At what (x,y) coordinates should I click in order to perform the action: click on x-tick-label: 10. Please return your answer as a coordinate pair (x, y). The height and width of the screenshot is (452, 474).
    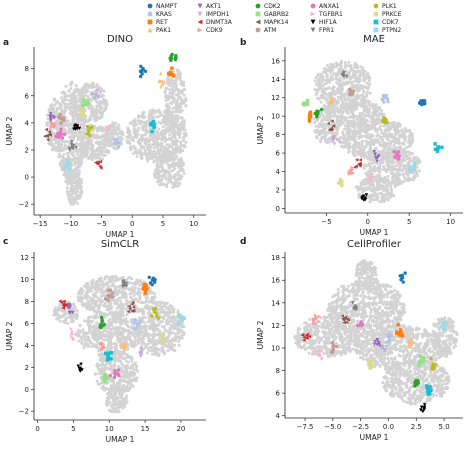
    Looking at the image, I should click on (193, 224).